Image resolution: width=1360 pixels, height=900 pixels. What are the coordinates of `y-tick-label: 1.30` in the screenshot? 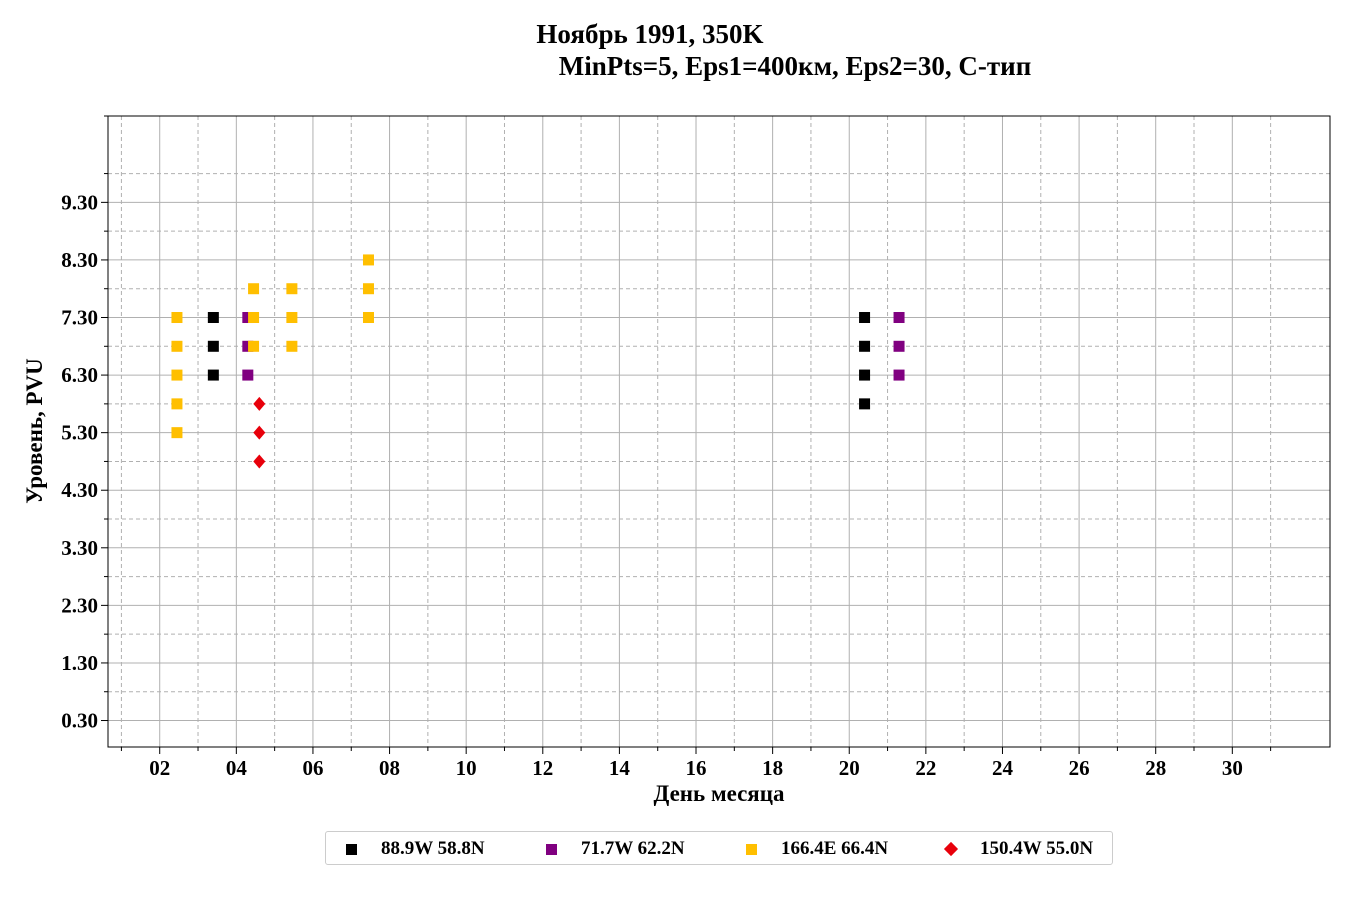 It's located at (79, 663).